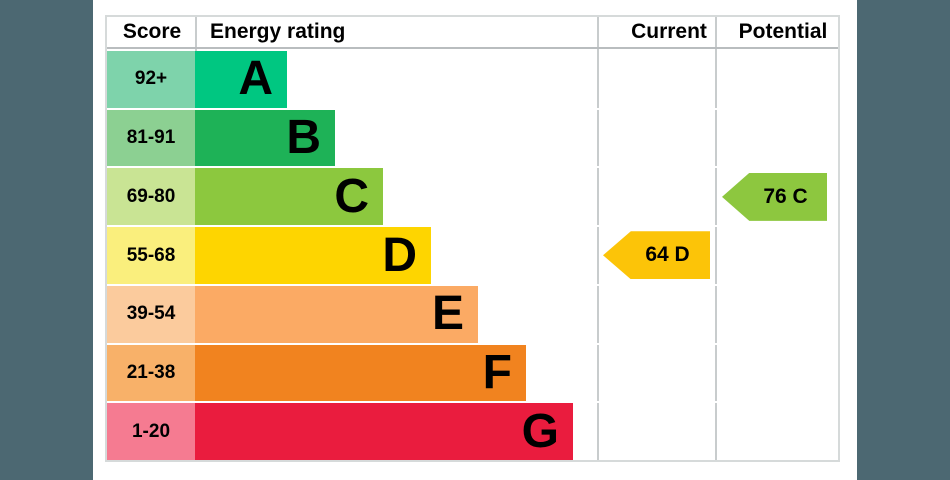 The width and height of the screenshot is (950, 480). I want to click on table-header-row: Score Energy rating Current Potential, so click(472, 33).